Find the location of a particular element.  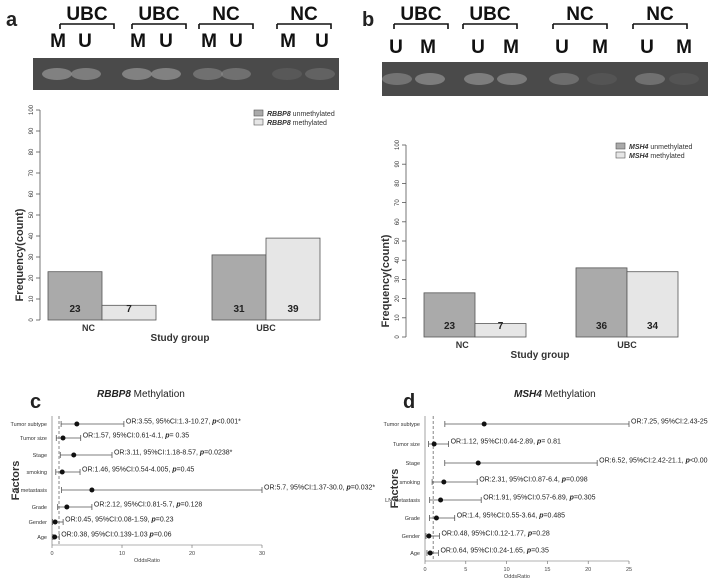

or-annotation-text: OR:1.46, 95%CI:0.54-4.005, is located at coordinates (127, 470).